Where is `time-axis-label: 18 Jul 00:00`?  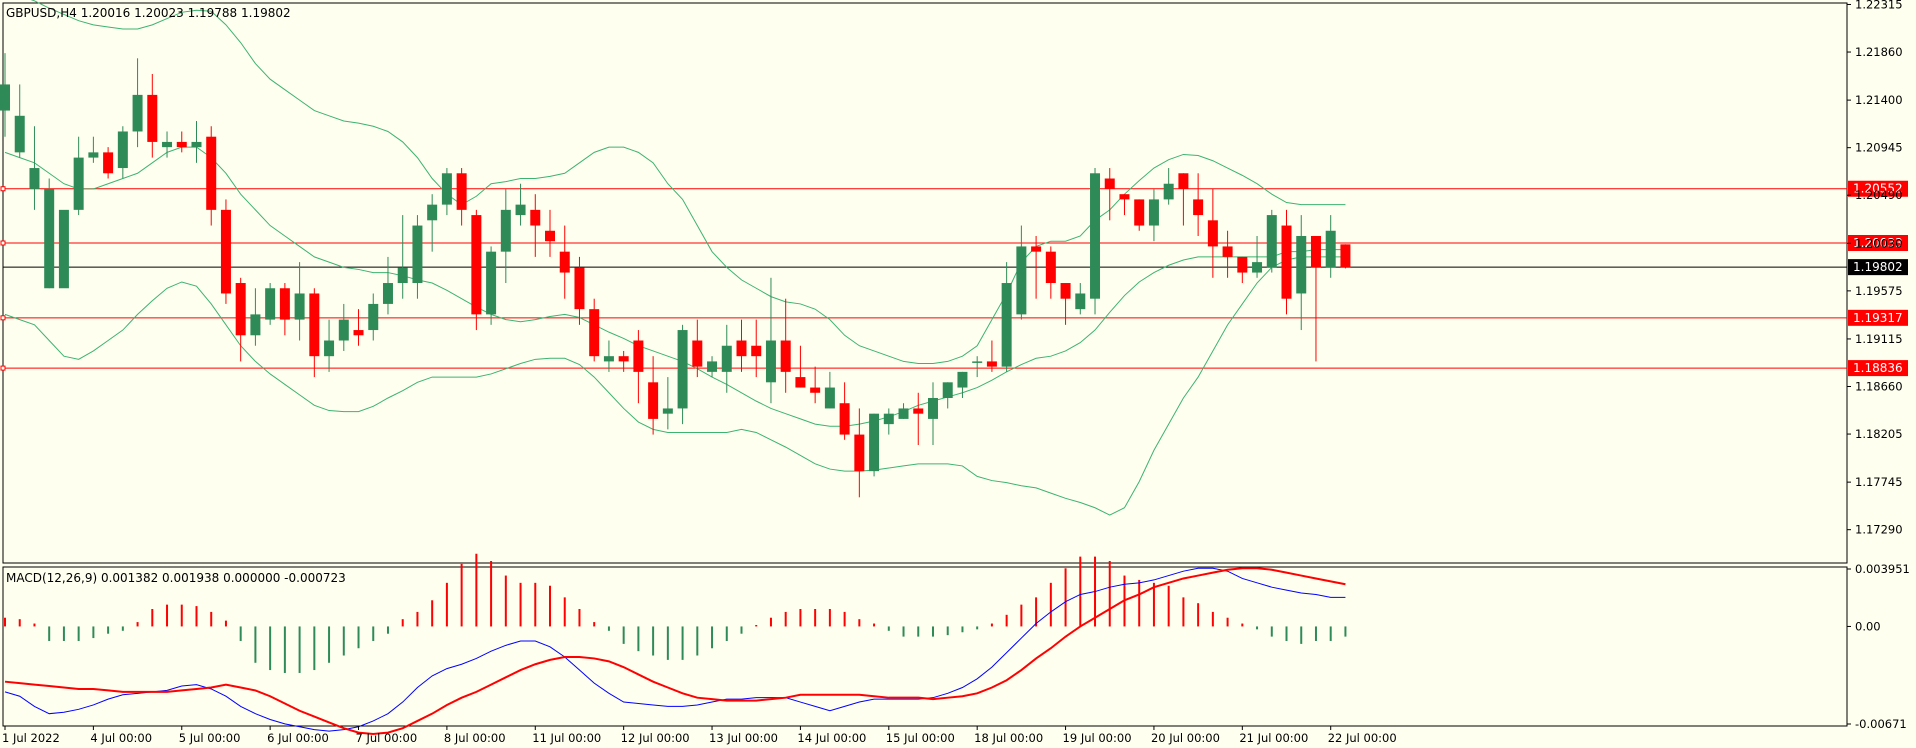
time-axis-label: 18 Jul 00:00 is located at coordinates (1008, 738).